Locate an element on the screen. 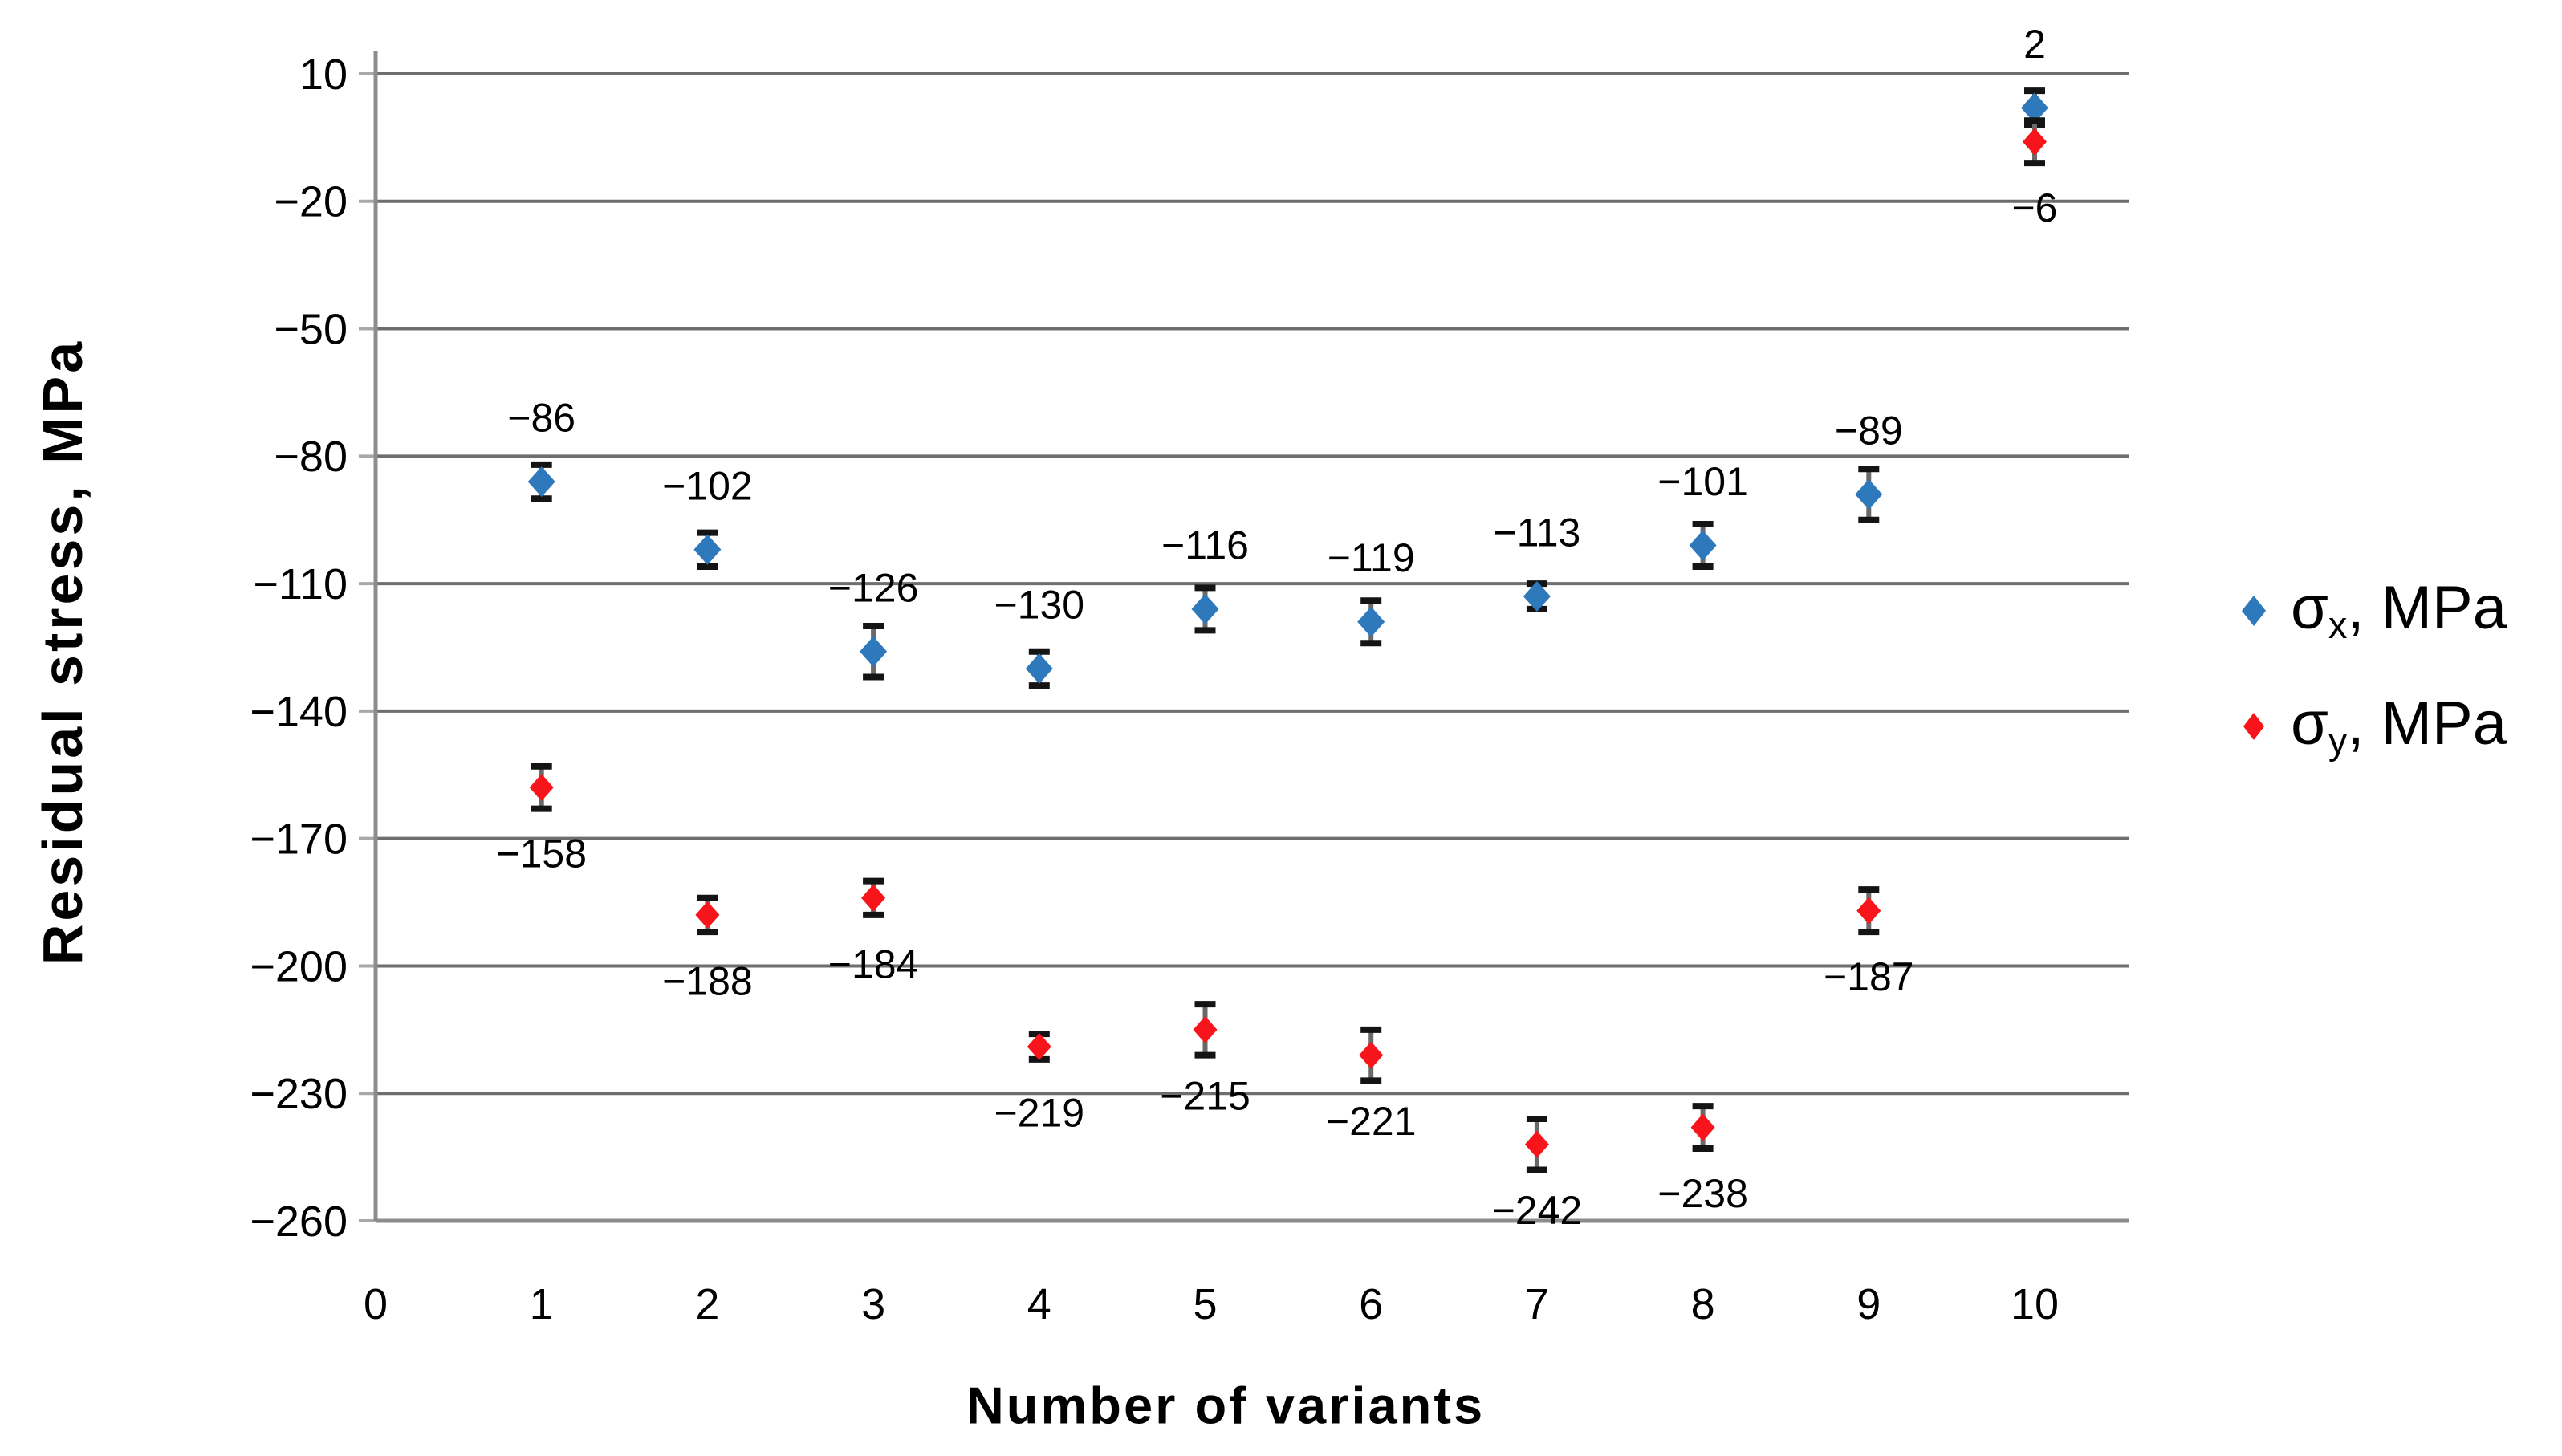  data-label-sx-5: −116 is located at coordinates (1205, 545).